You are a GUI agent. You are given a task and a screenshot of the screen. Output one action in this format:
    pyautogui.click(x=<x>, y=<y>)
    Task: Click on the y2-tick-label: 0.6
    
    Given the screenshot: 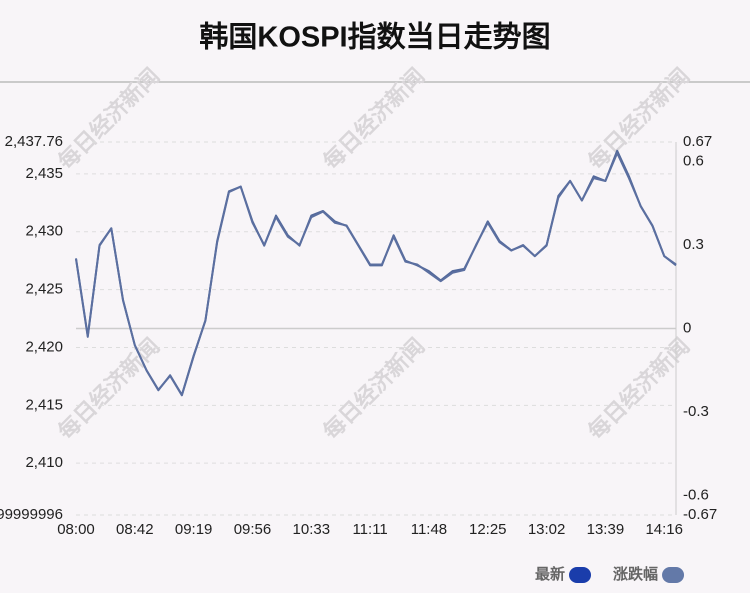 What is the action you would take?
    pyautogui.click(x=693, y=160)
    